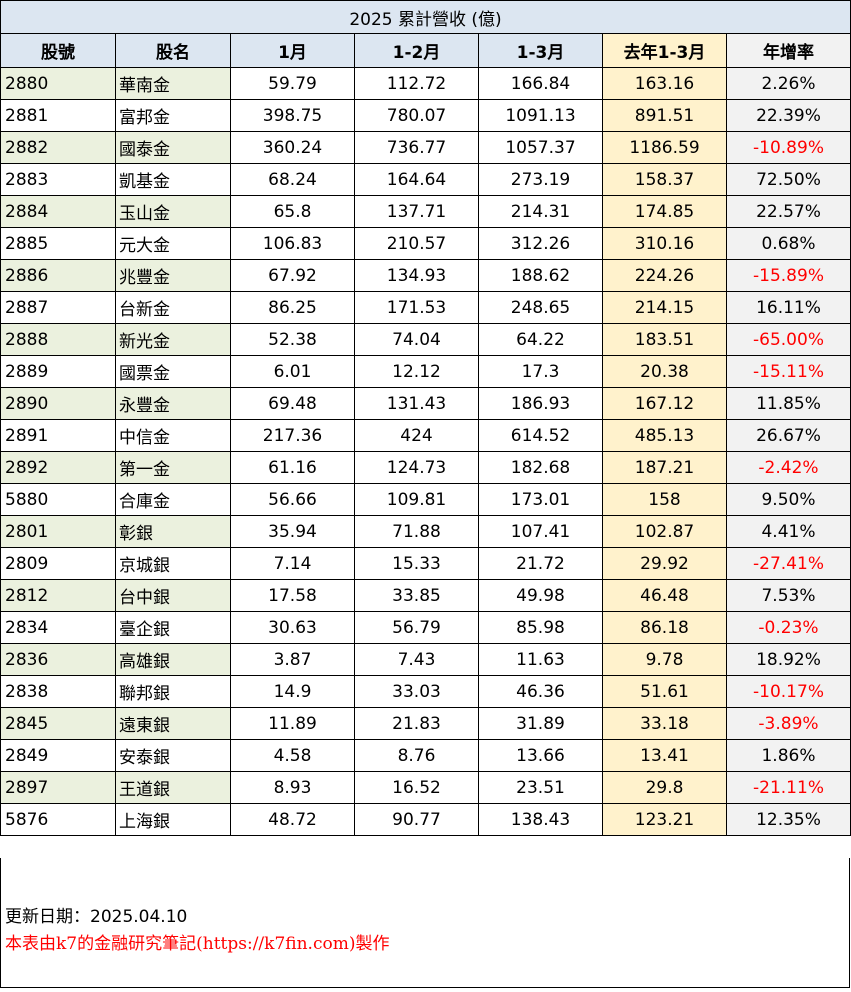 This screenshot has height=992, width=851. What do you see at coordinates (416, 563) in the screenshot?
I see `jan-feb-revenue-cell: 15.33` at bounding box center [416, 563].